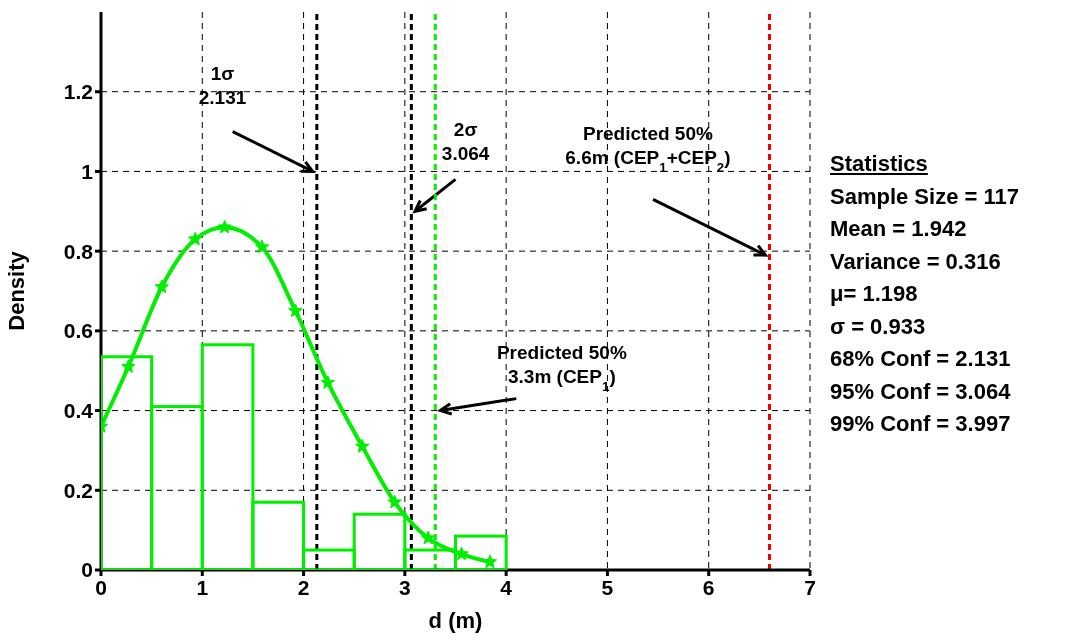 The image size is (1084, 642). I want to click on y-tick-label: 0.4, so click(78, 411).